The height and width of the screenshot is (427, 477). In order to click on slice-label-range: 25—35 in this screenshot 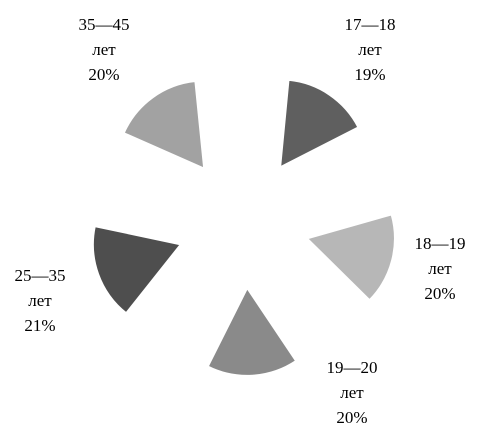, I will do `click(40, 275)`.